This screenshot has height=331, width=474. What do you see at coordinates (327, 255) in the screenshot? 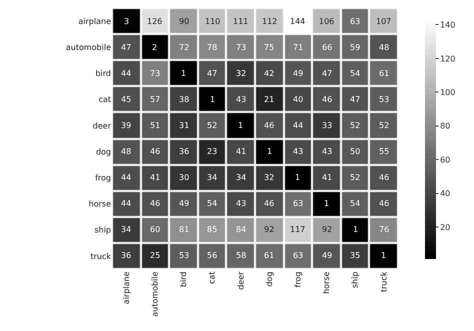
I see `data-label: 49` at bounding box center [327, 255].